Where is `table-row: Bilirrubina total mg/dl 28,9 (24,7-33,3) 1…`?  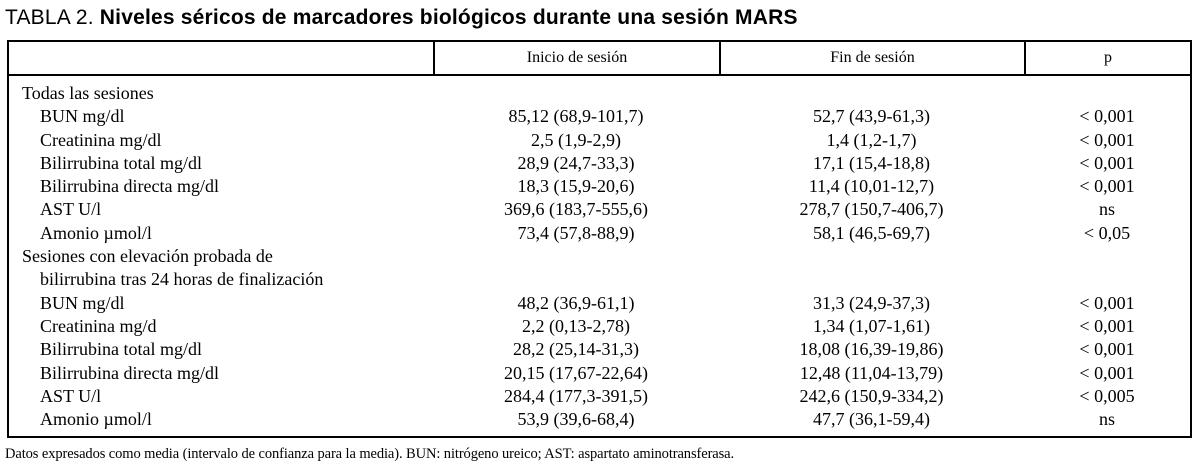
table-row: Bilirrubina total mg/dl 28,9 (24,7-33,3) 1… is located at coordinates (599, 163).